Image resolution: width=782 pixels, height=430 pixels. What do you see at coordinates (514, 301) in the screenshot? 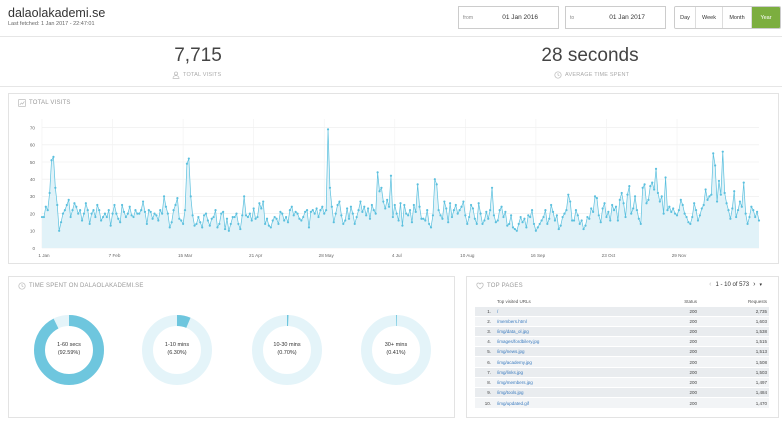
I see `column-header-url: Top visited URLs` at bounding box center [514, 301].